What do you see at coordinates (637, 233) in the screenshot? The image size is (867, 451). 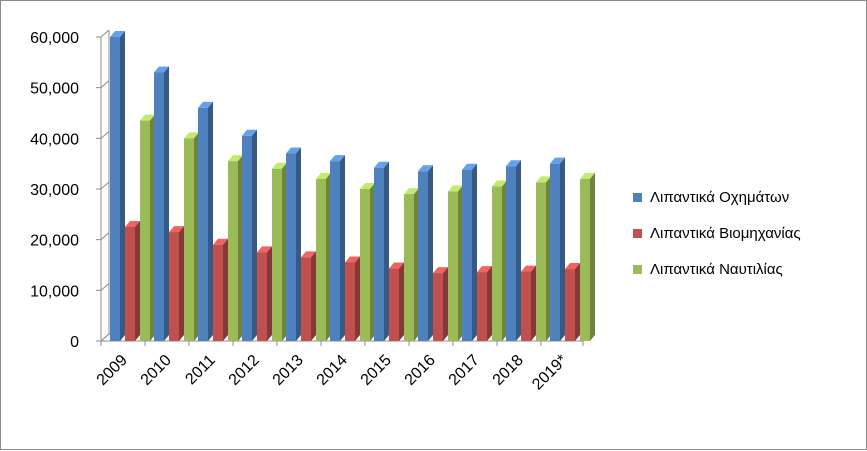 I see `legend-swatch-industrial` at bounding box center [637, 233].